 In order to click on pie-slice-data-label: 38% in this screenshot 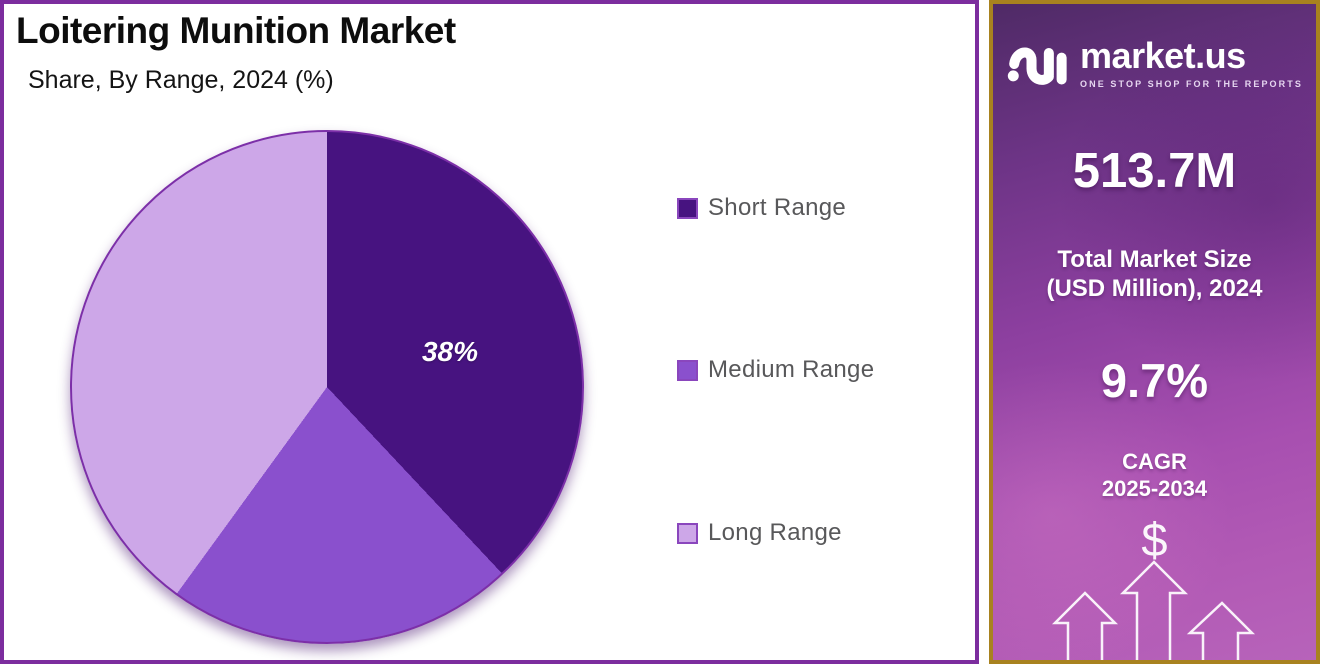, I will do `click(450, 351)`.